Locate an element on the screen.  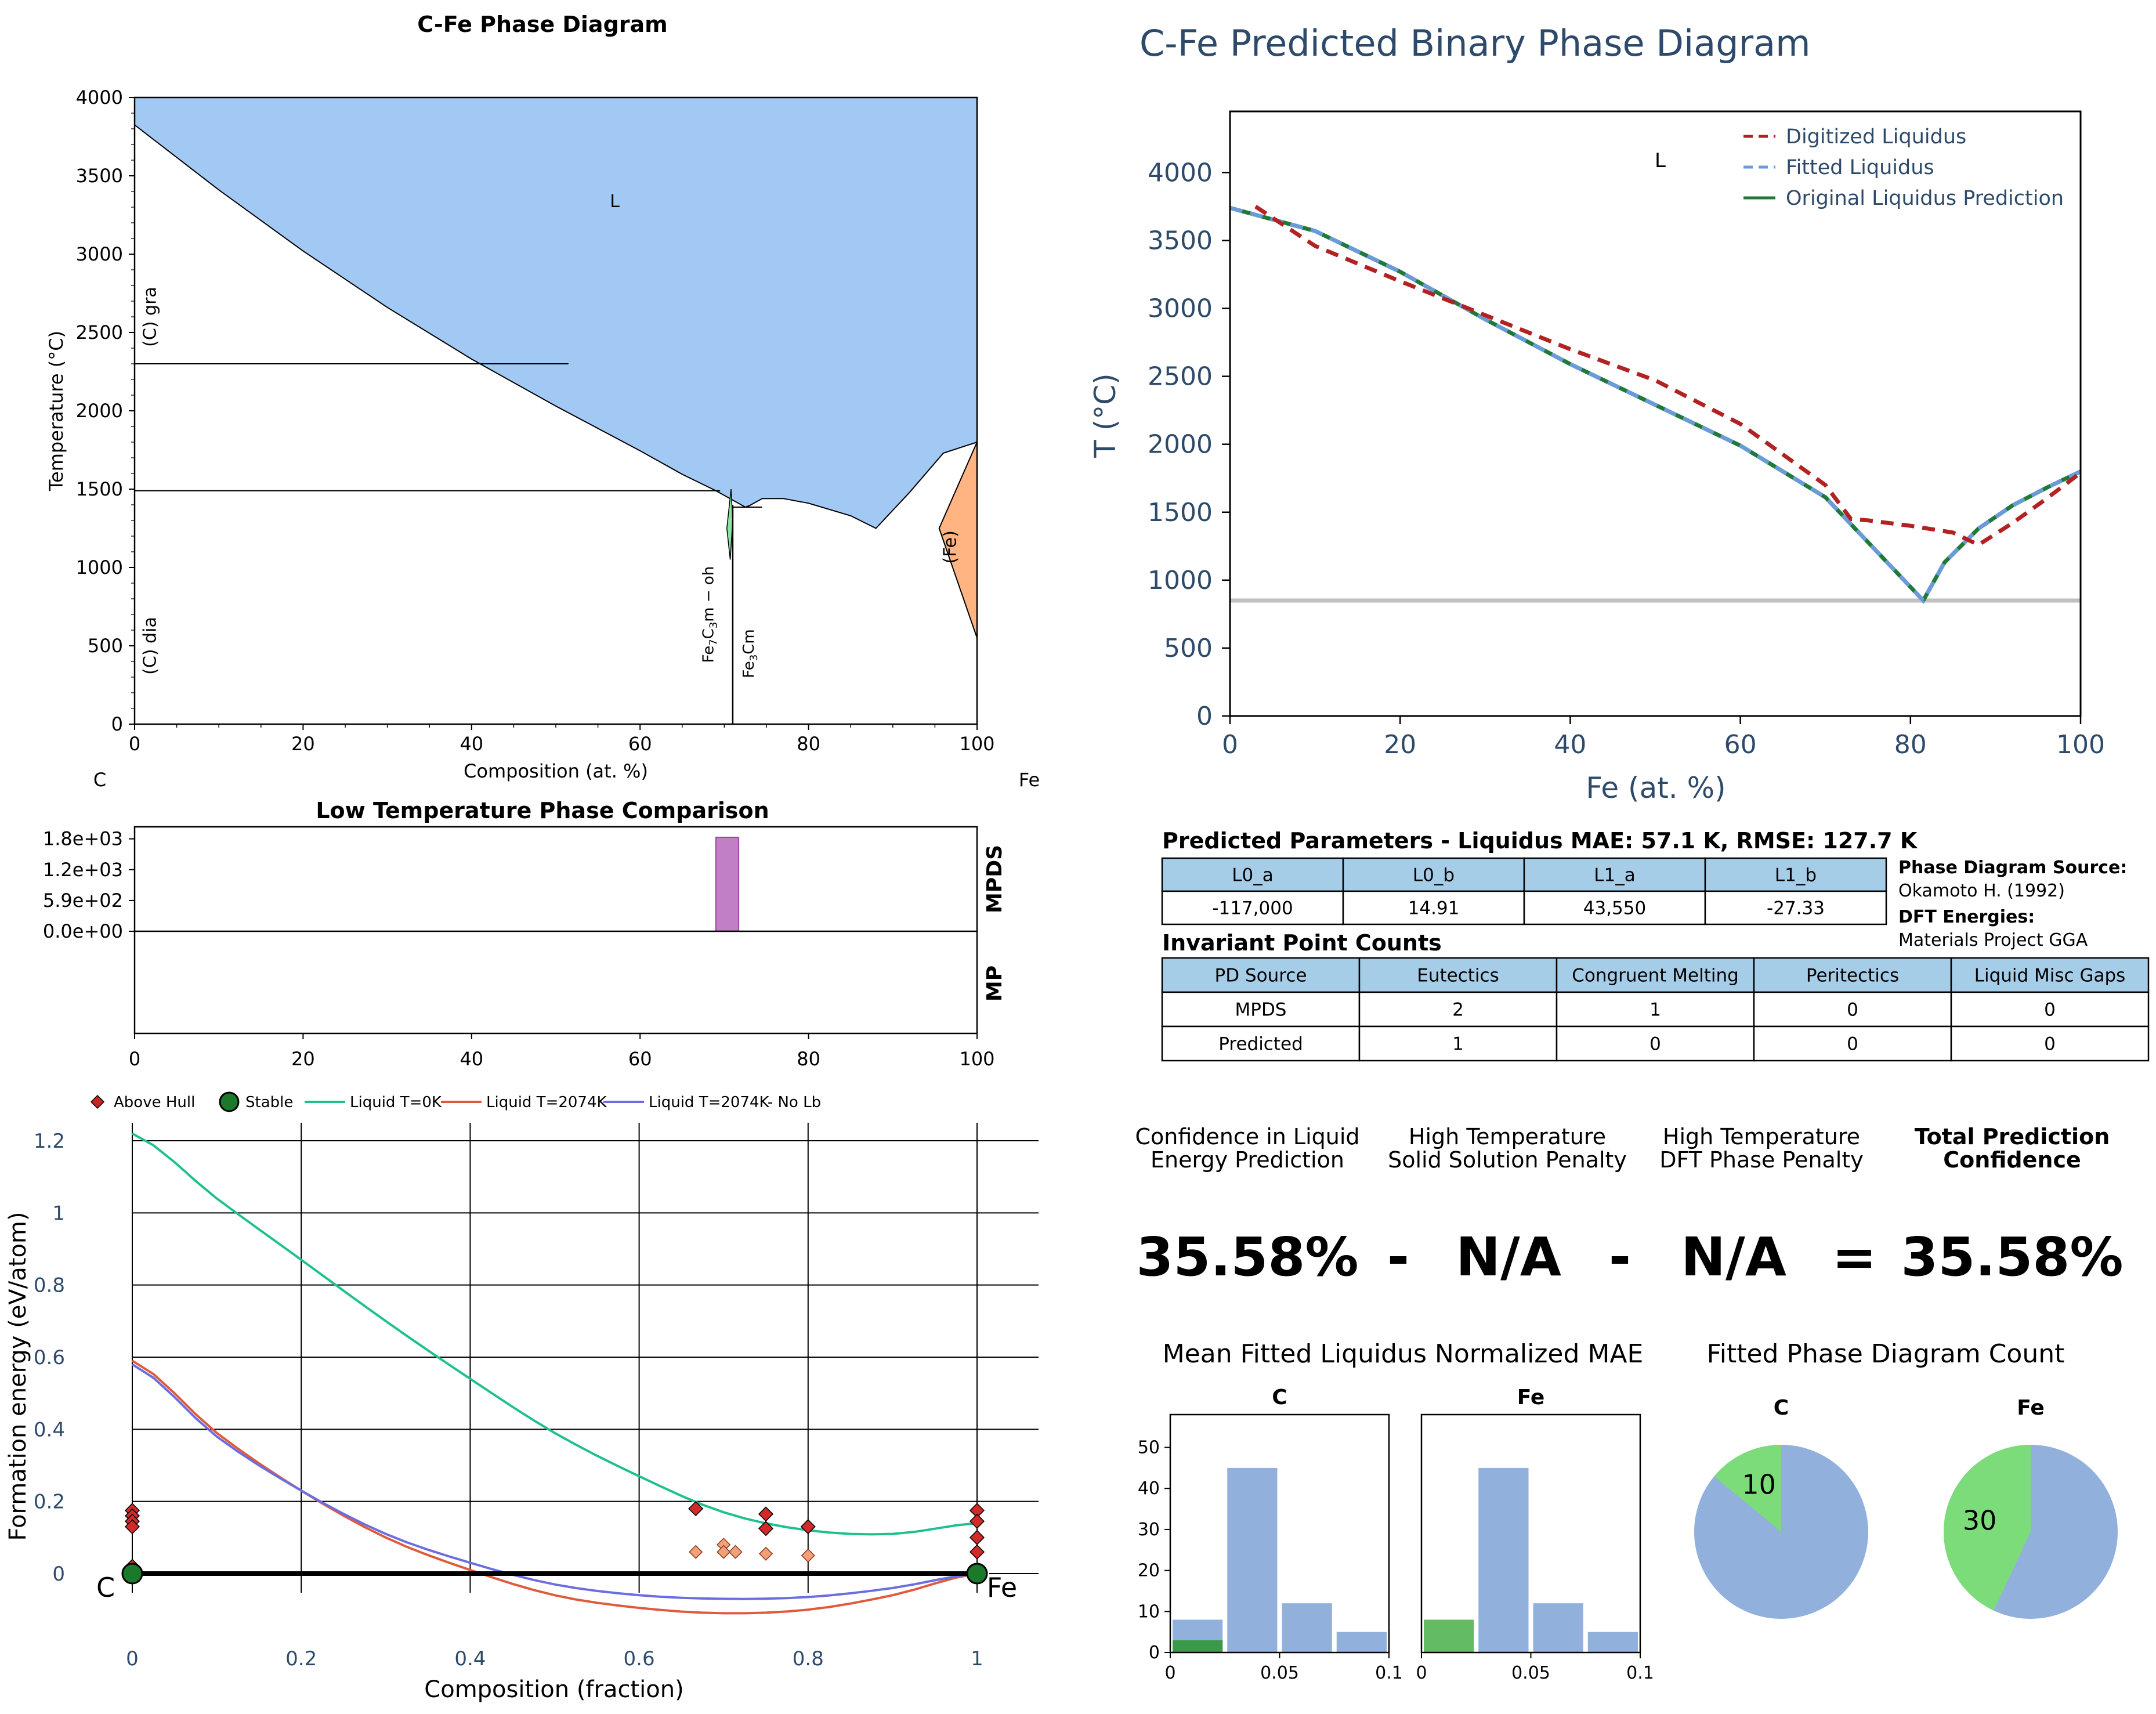
fe-stable-point is located at coordinates (132, 1574).